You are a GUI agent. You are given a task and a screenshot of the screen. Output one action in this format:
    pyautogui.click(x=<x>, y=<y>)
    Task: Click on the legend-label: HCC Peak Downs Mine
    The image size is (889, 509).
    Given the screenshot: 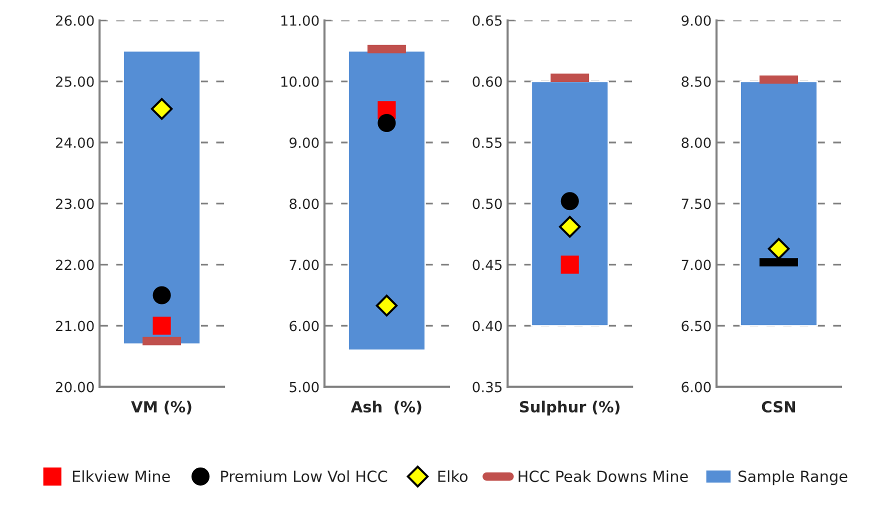 What is the action you would take?
    pyautogui.click(x=603, y=476)
    